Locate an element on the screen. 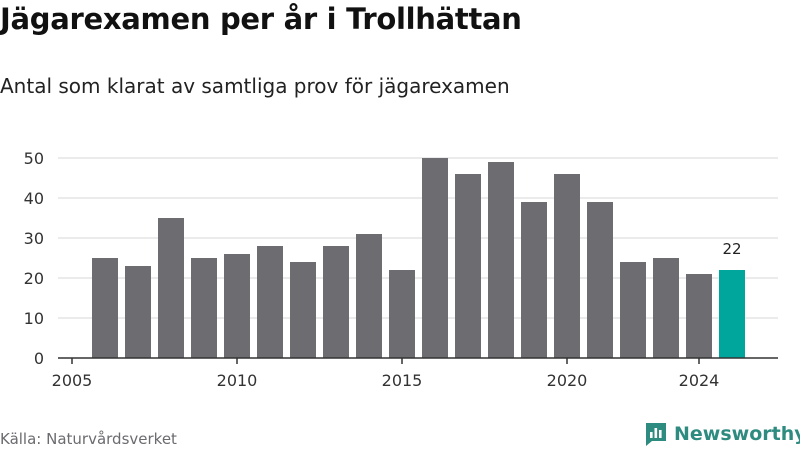  brand-name: Newsworthy is located at coordinates (737, 434).